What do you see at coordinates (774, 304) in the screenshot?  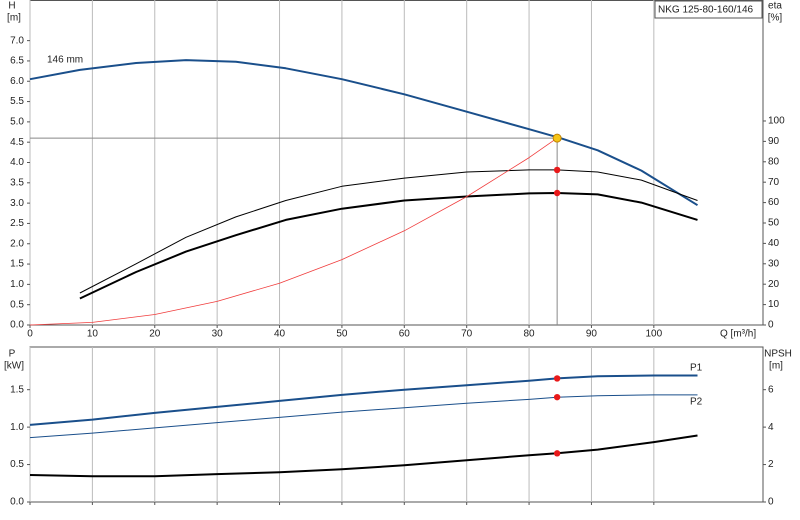 I see `y2-tick-label: 10` at bounding box center [774, 304].